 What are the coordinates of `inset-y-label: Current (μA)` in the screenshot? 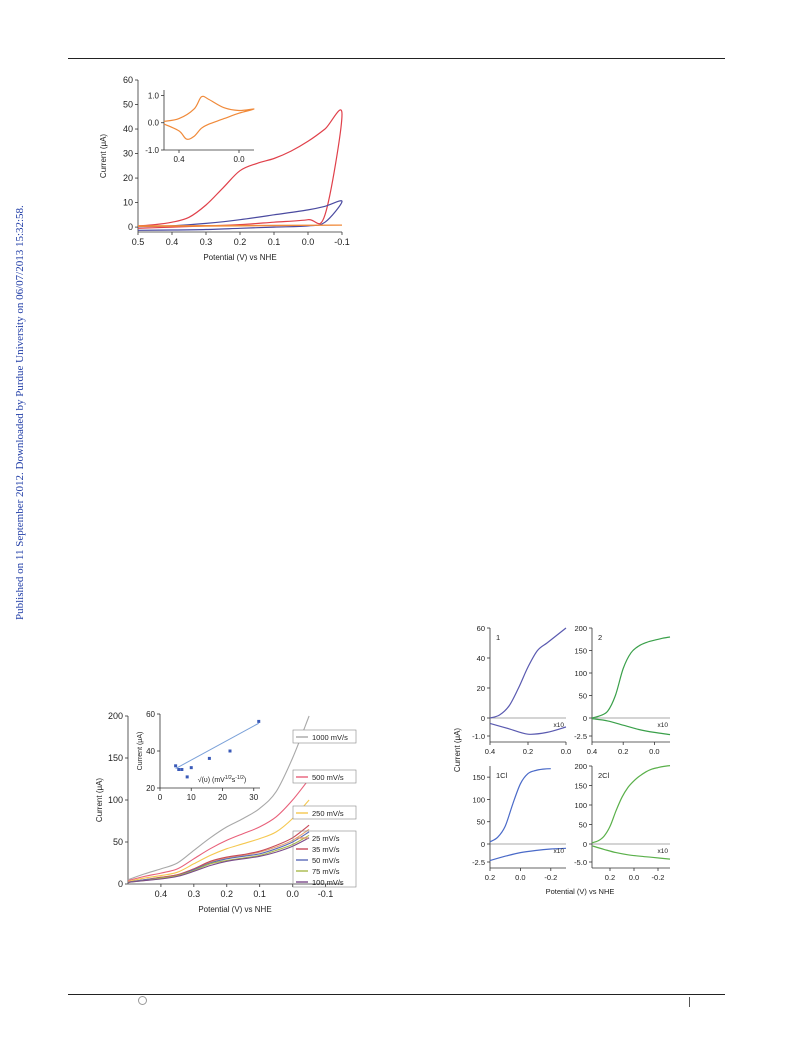 It's located at (140, 751).